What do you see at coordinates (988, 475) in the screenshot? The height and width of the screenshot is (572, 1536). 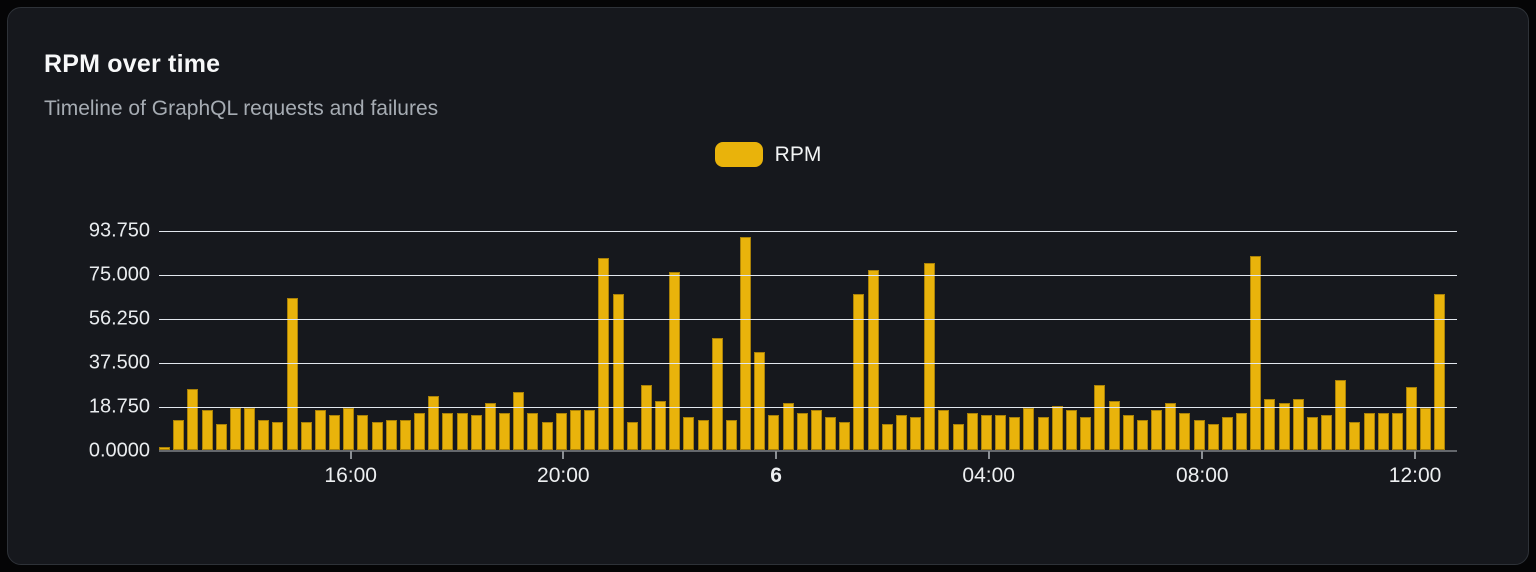 I see `x-axis-tick-label: 04:00` at bounding box center [988, 475].